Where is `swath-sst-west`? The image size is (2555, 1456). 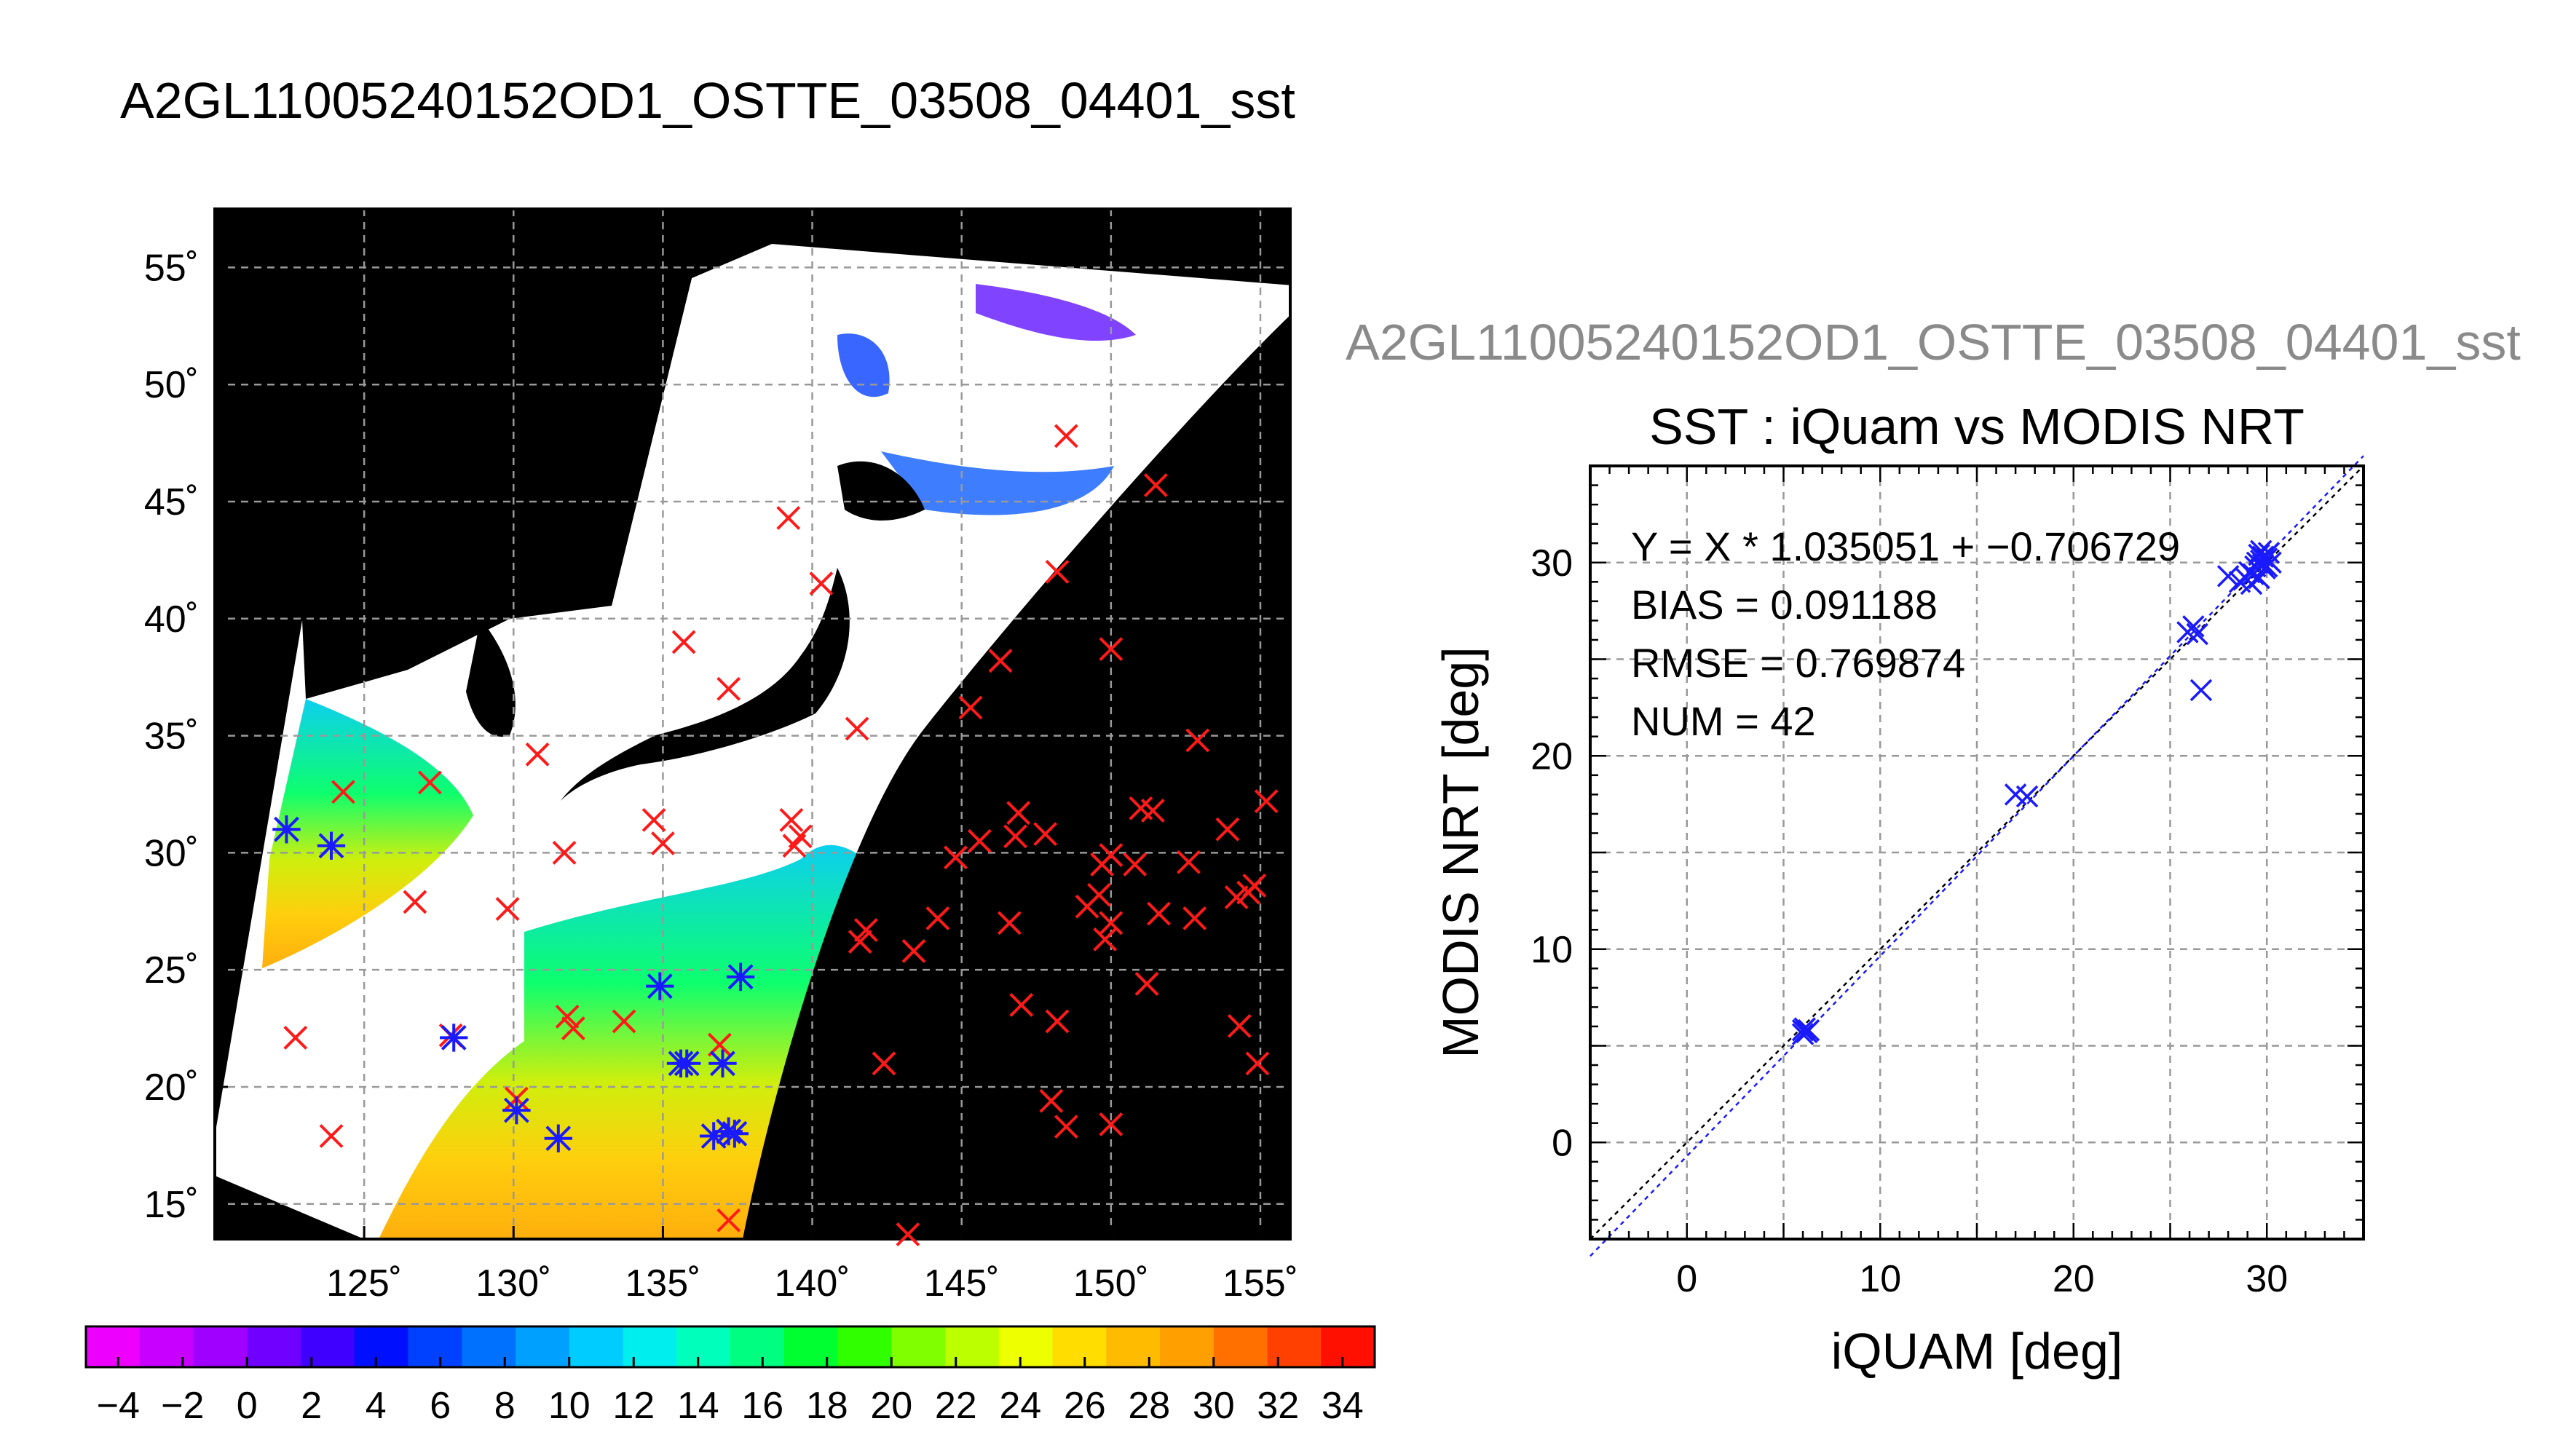 swath-sst-west is located at coordinates (367, 833).